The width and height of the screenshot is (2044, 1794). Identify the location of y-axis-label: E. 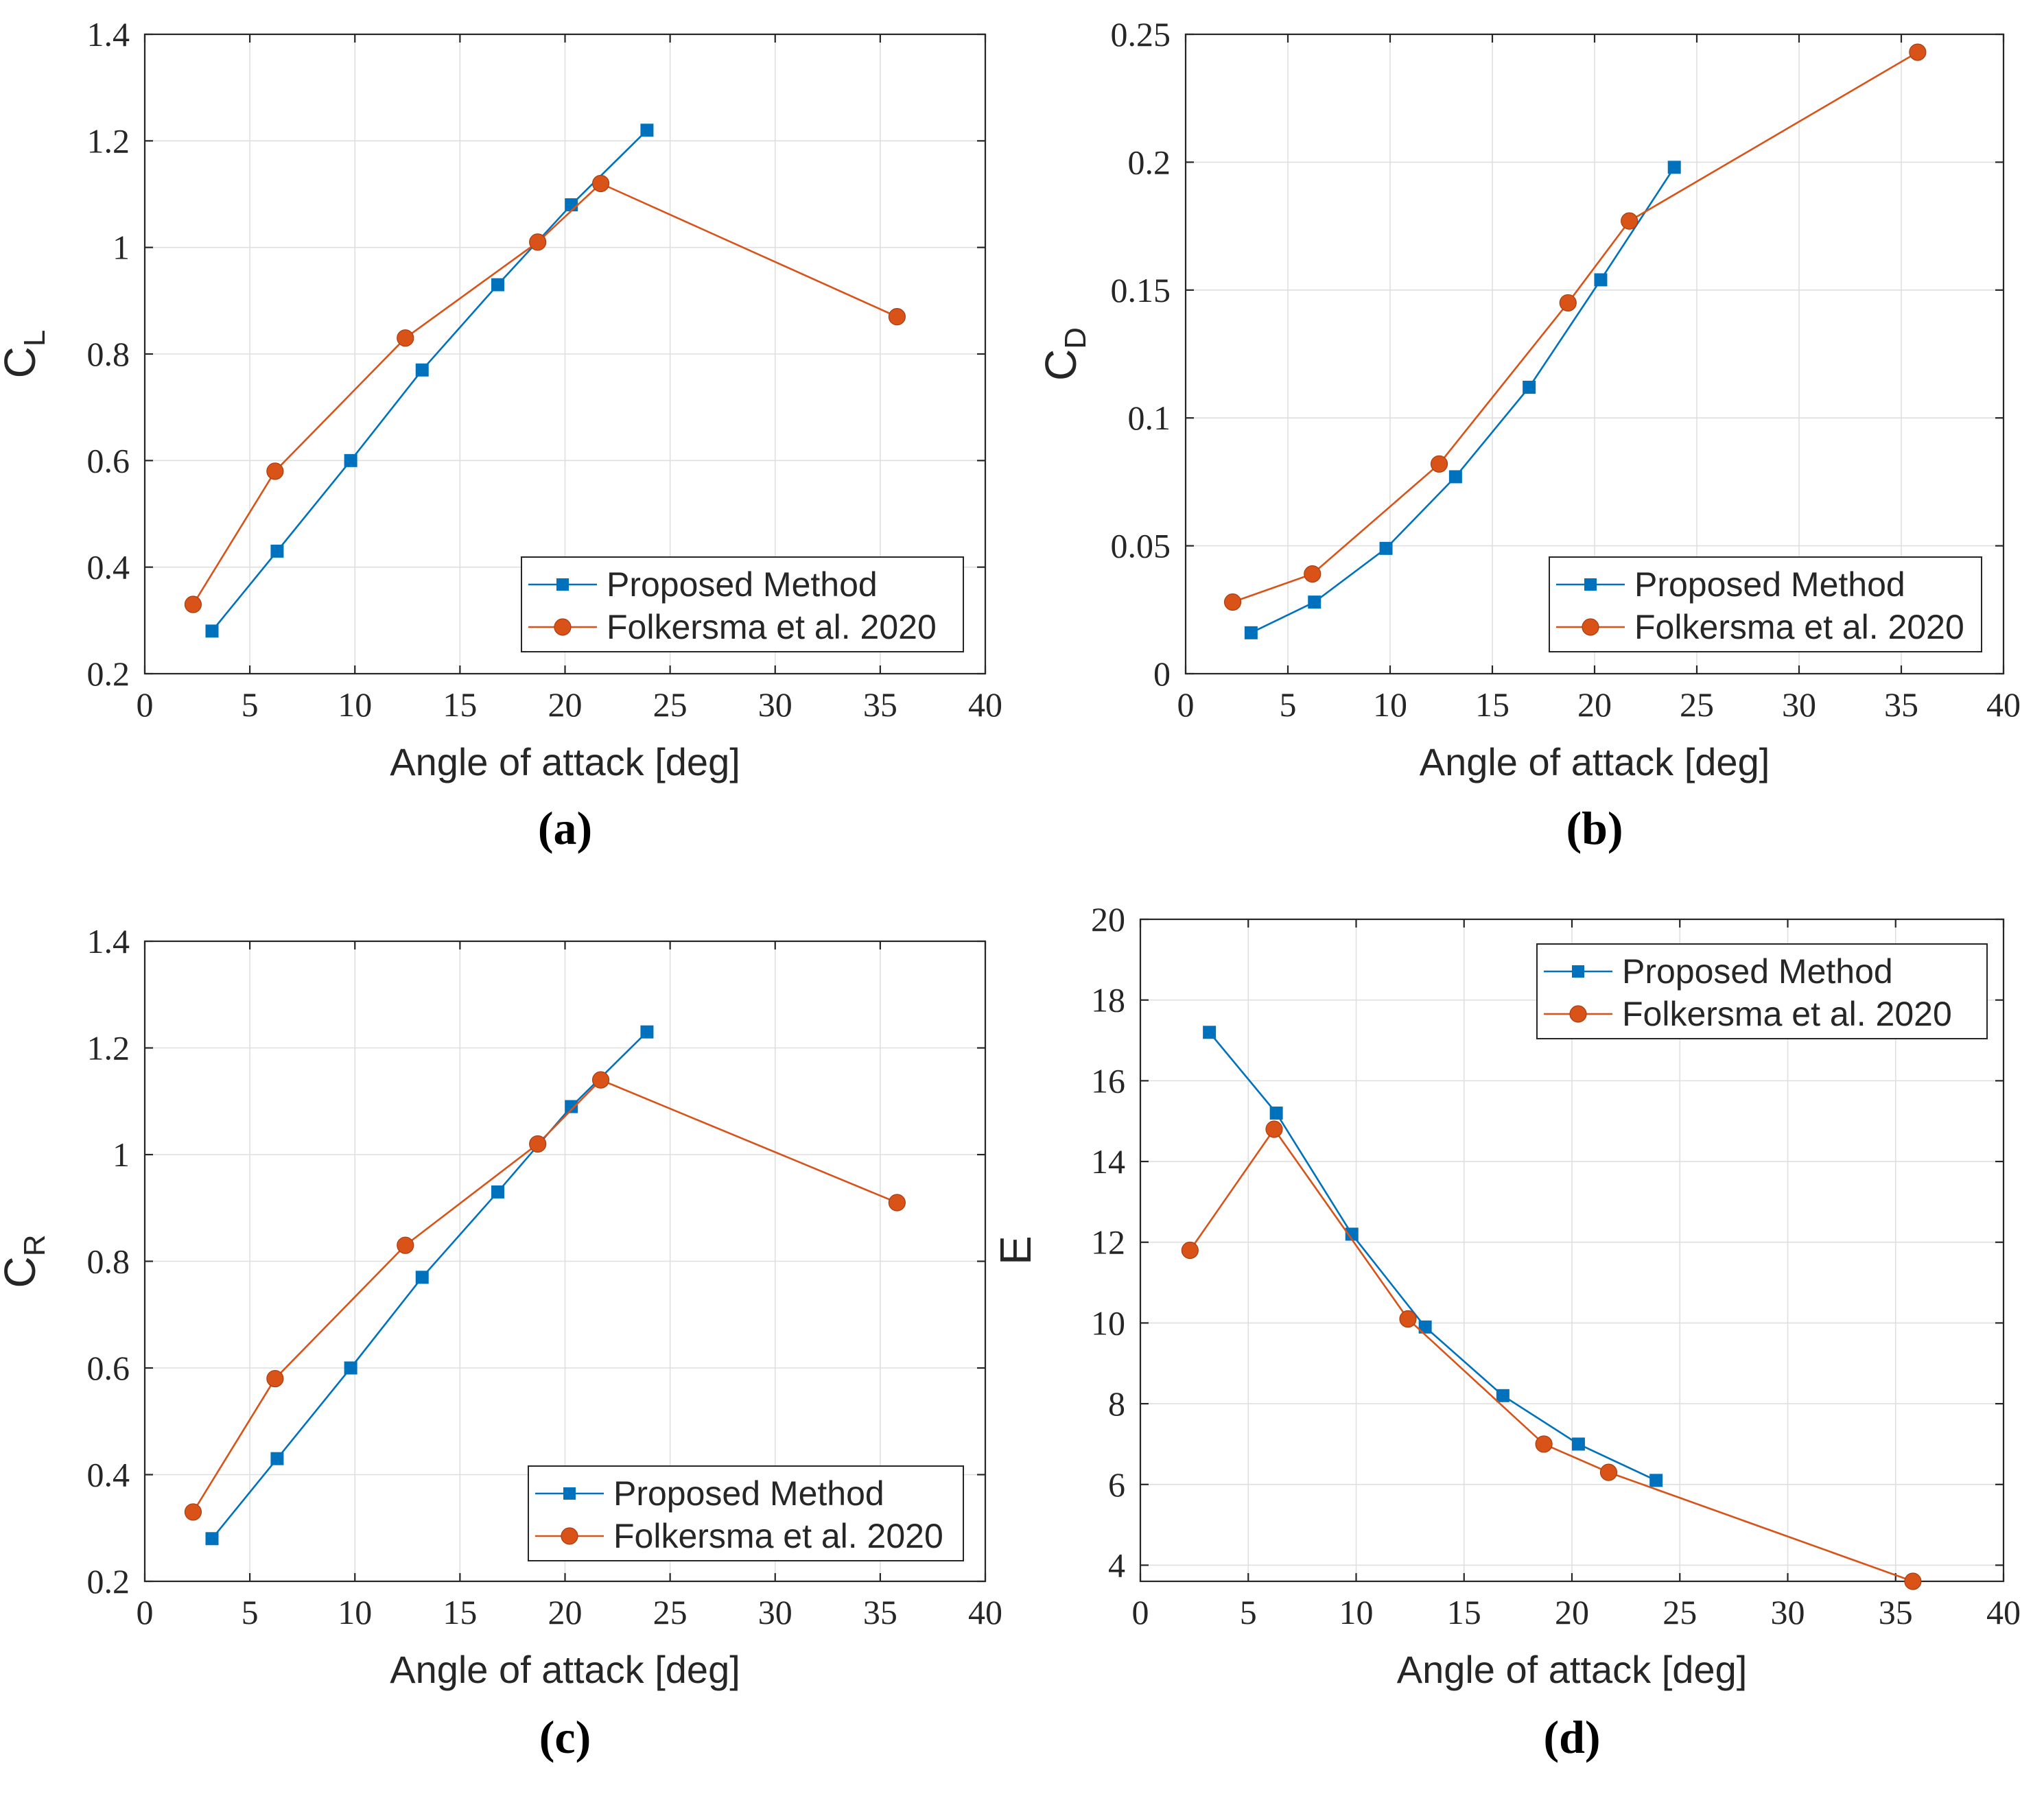
(1015, 1250).